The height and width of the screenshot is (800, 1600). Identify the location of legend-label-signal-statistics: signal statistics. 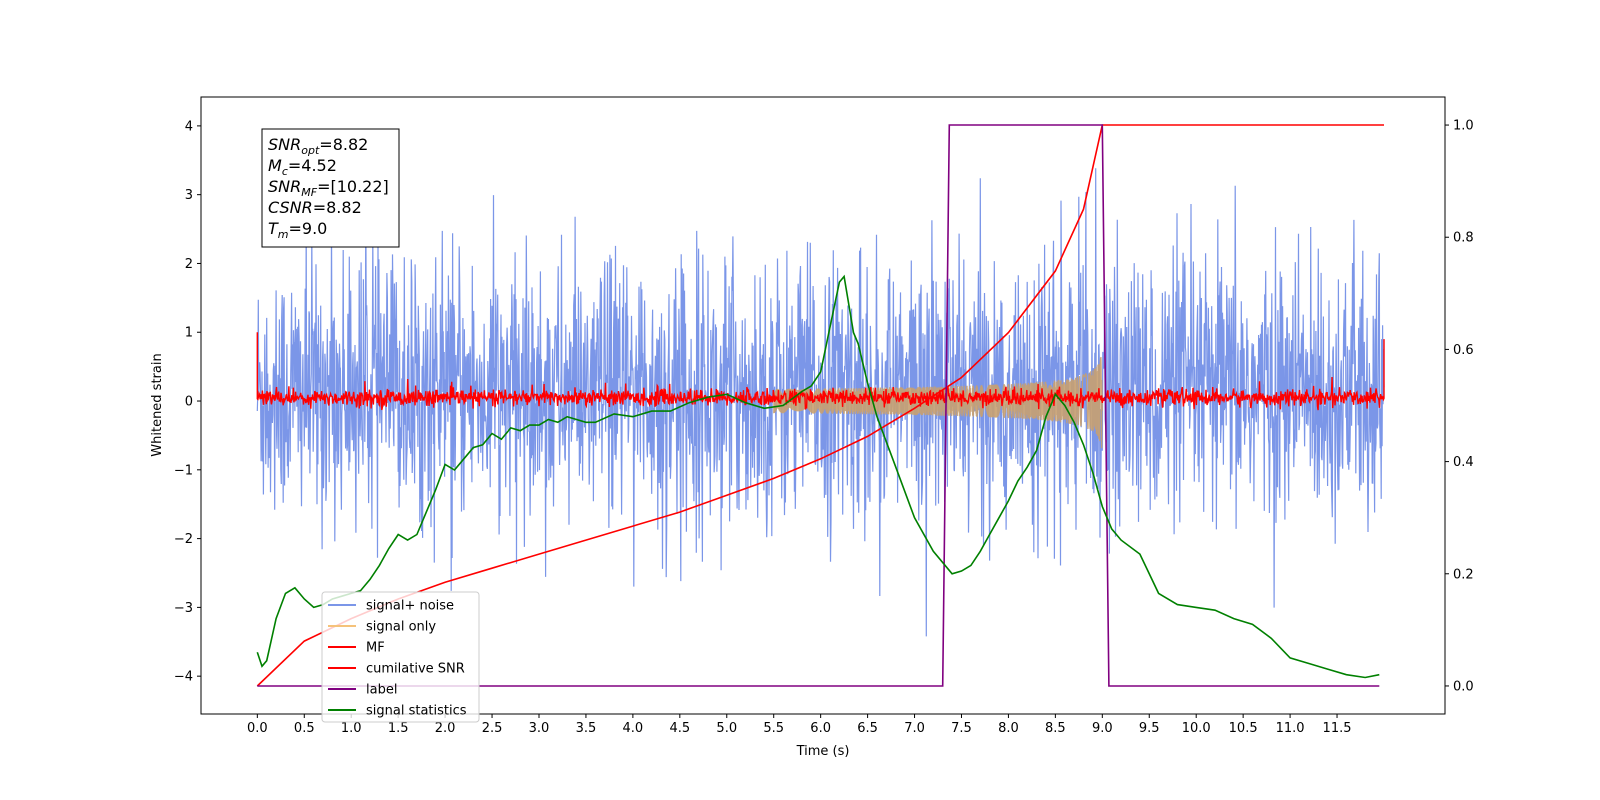
(416, 711).